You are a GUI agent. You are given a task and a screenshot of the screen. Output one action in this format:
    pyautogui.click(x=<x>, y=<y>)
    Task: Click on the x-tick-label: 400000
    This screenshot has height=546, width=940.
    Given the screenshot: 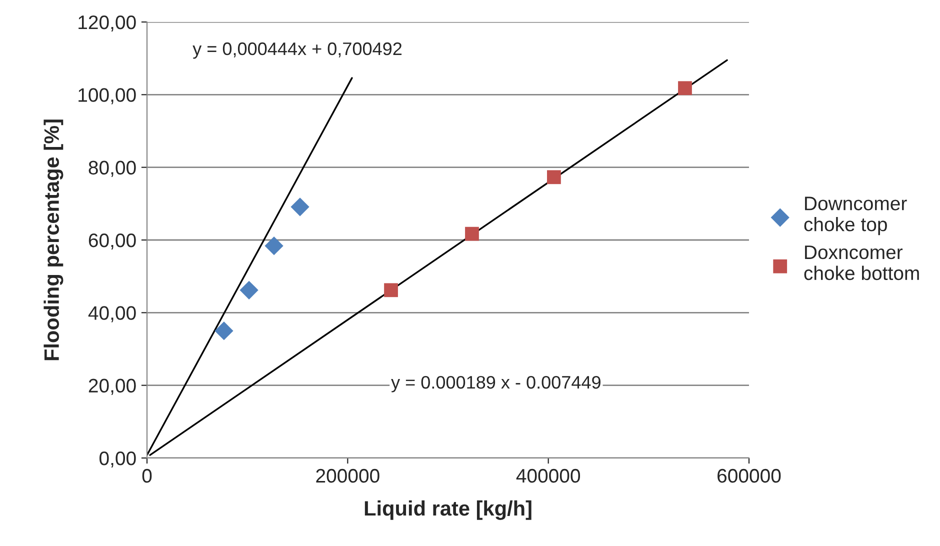 What is the action you would take?
    pyautogui.click(x=548, y=475)
    